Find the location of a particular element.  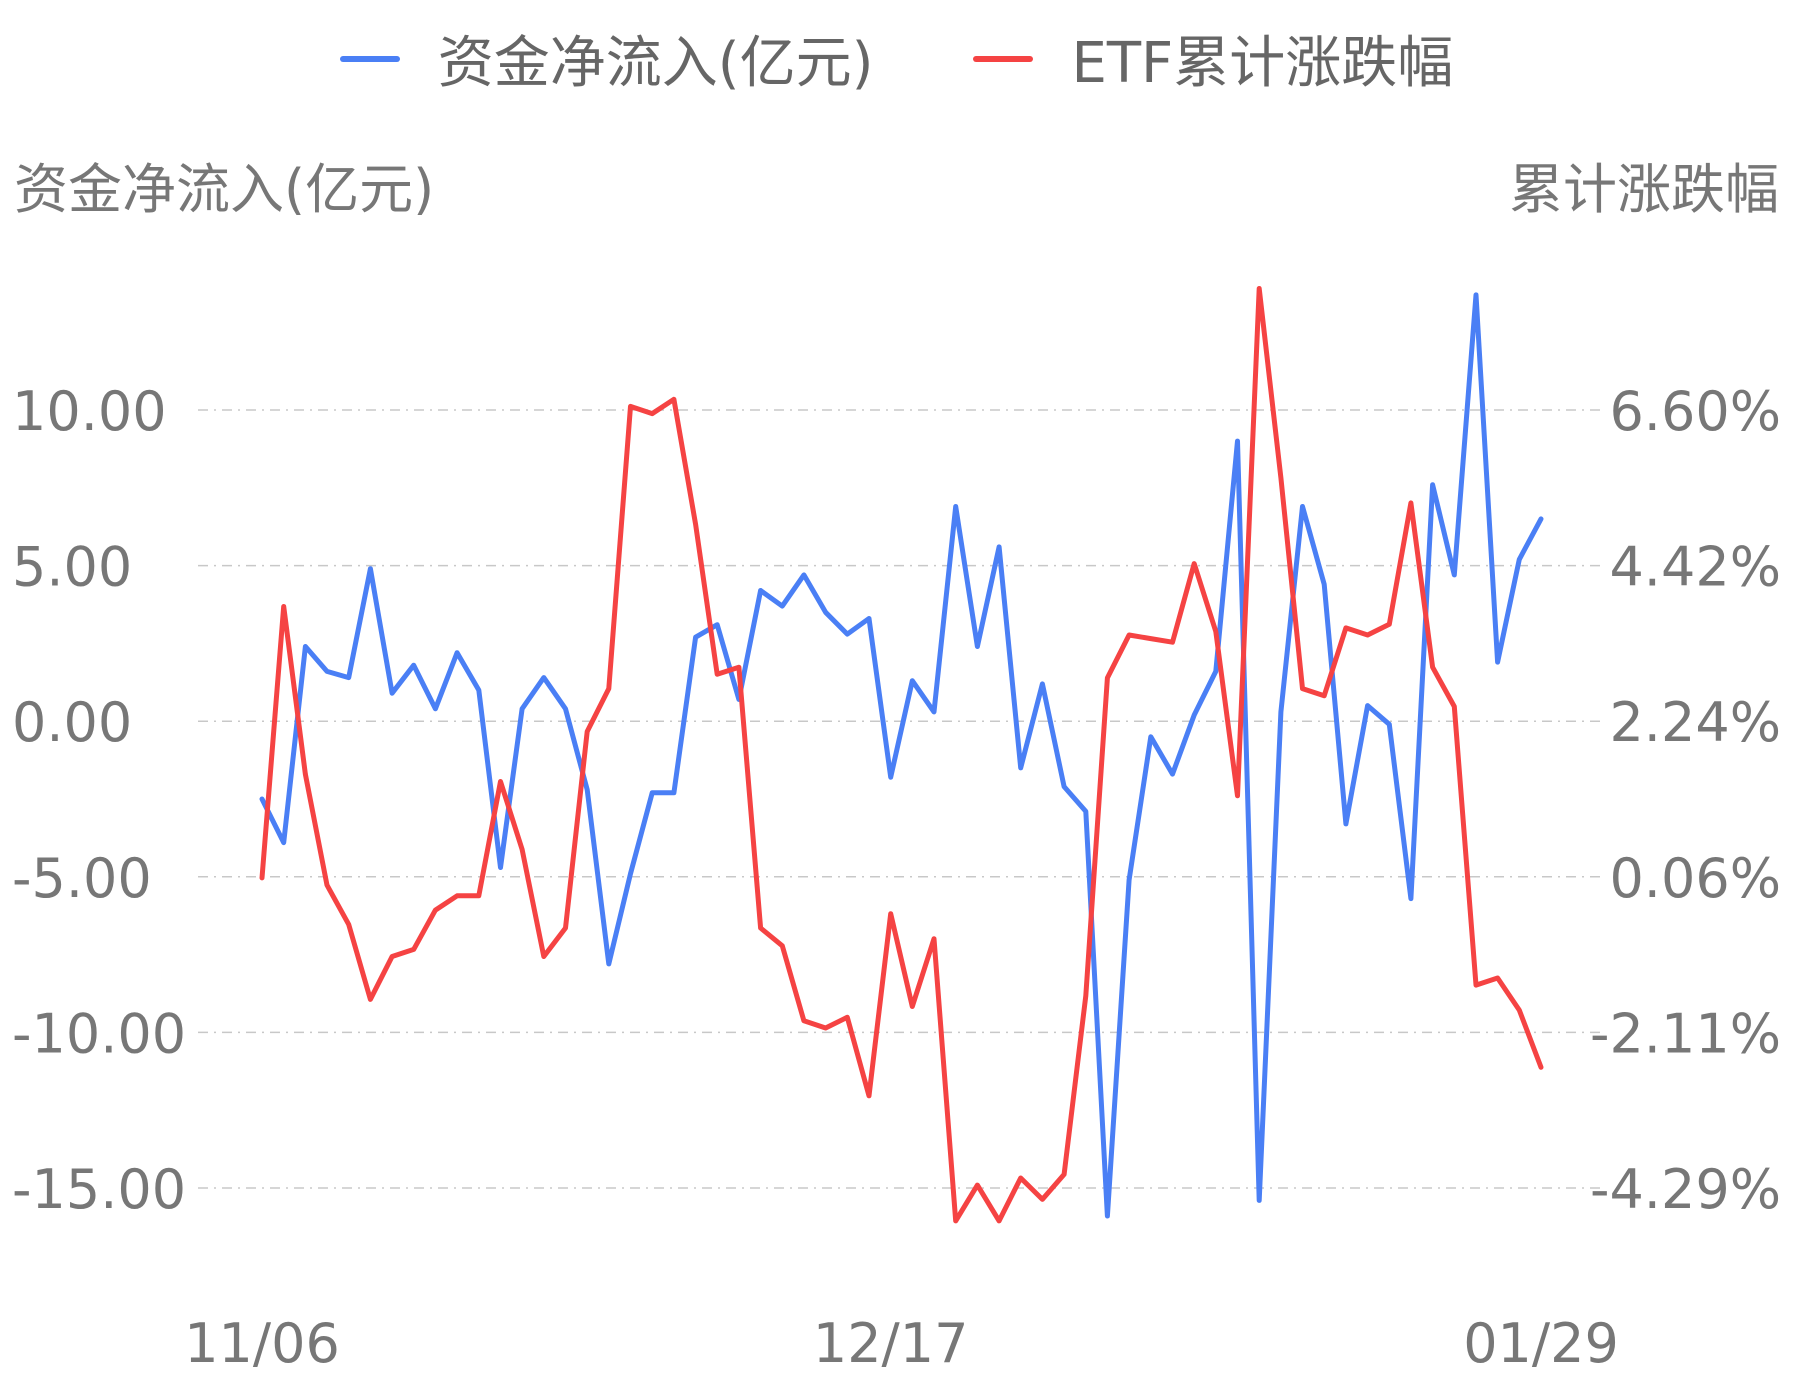

legend: 资金净流入(亿元) ETF累计涨跌幅 is located at coordinates (896, 58).